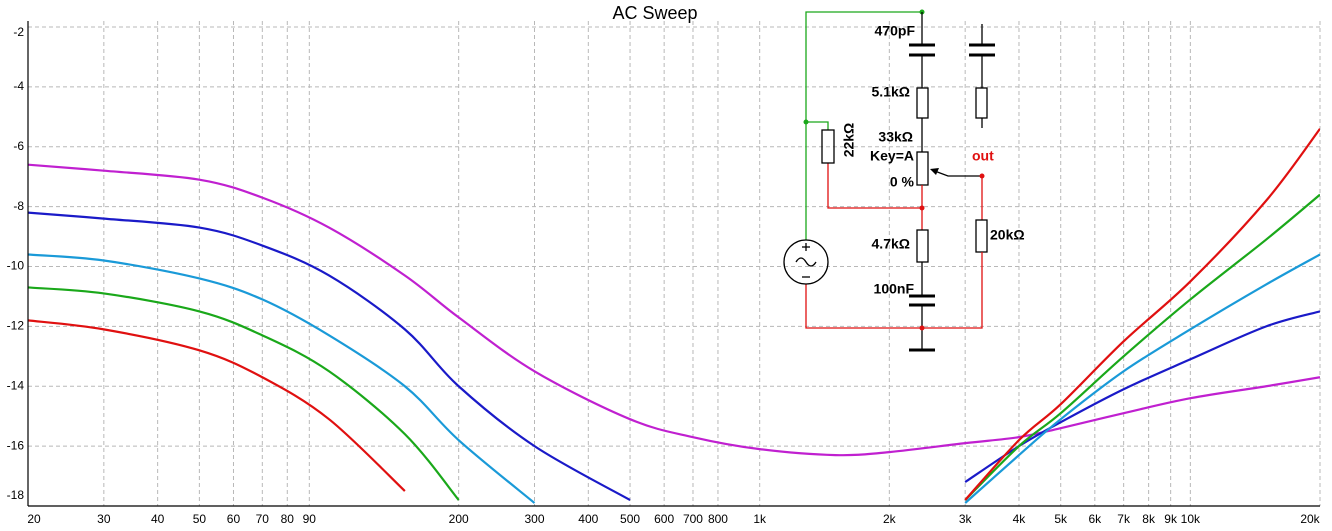 The image size is (1332, 531). I want to click on component-label: 4.7kΩ, so click(891, 244).